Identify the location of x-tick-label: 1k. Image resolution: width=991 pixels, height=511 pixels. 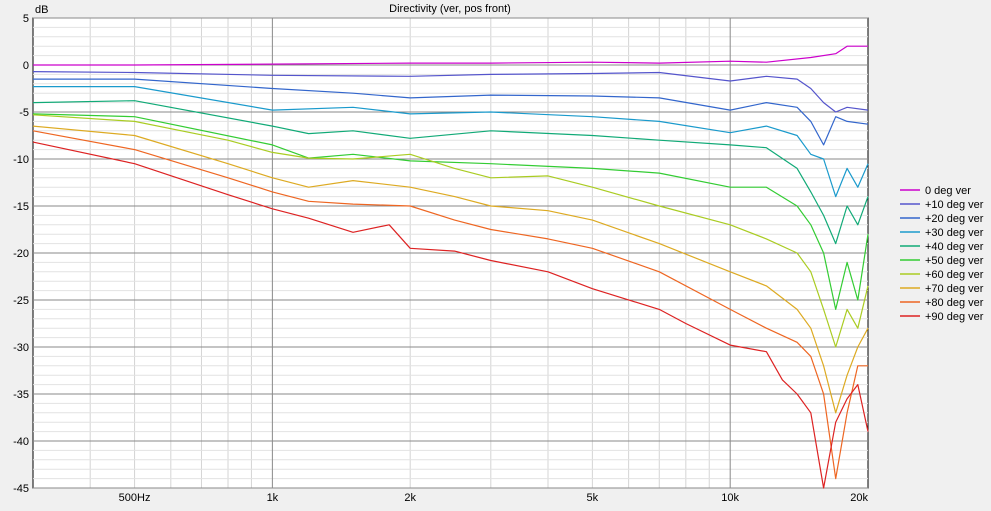
(273, 498).